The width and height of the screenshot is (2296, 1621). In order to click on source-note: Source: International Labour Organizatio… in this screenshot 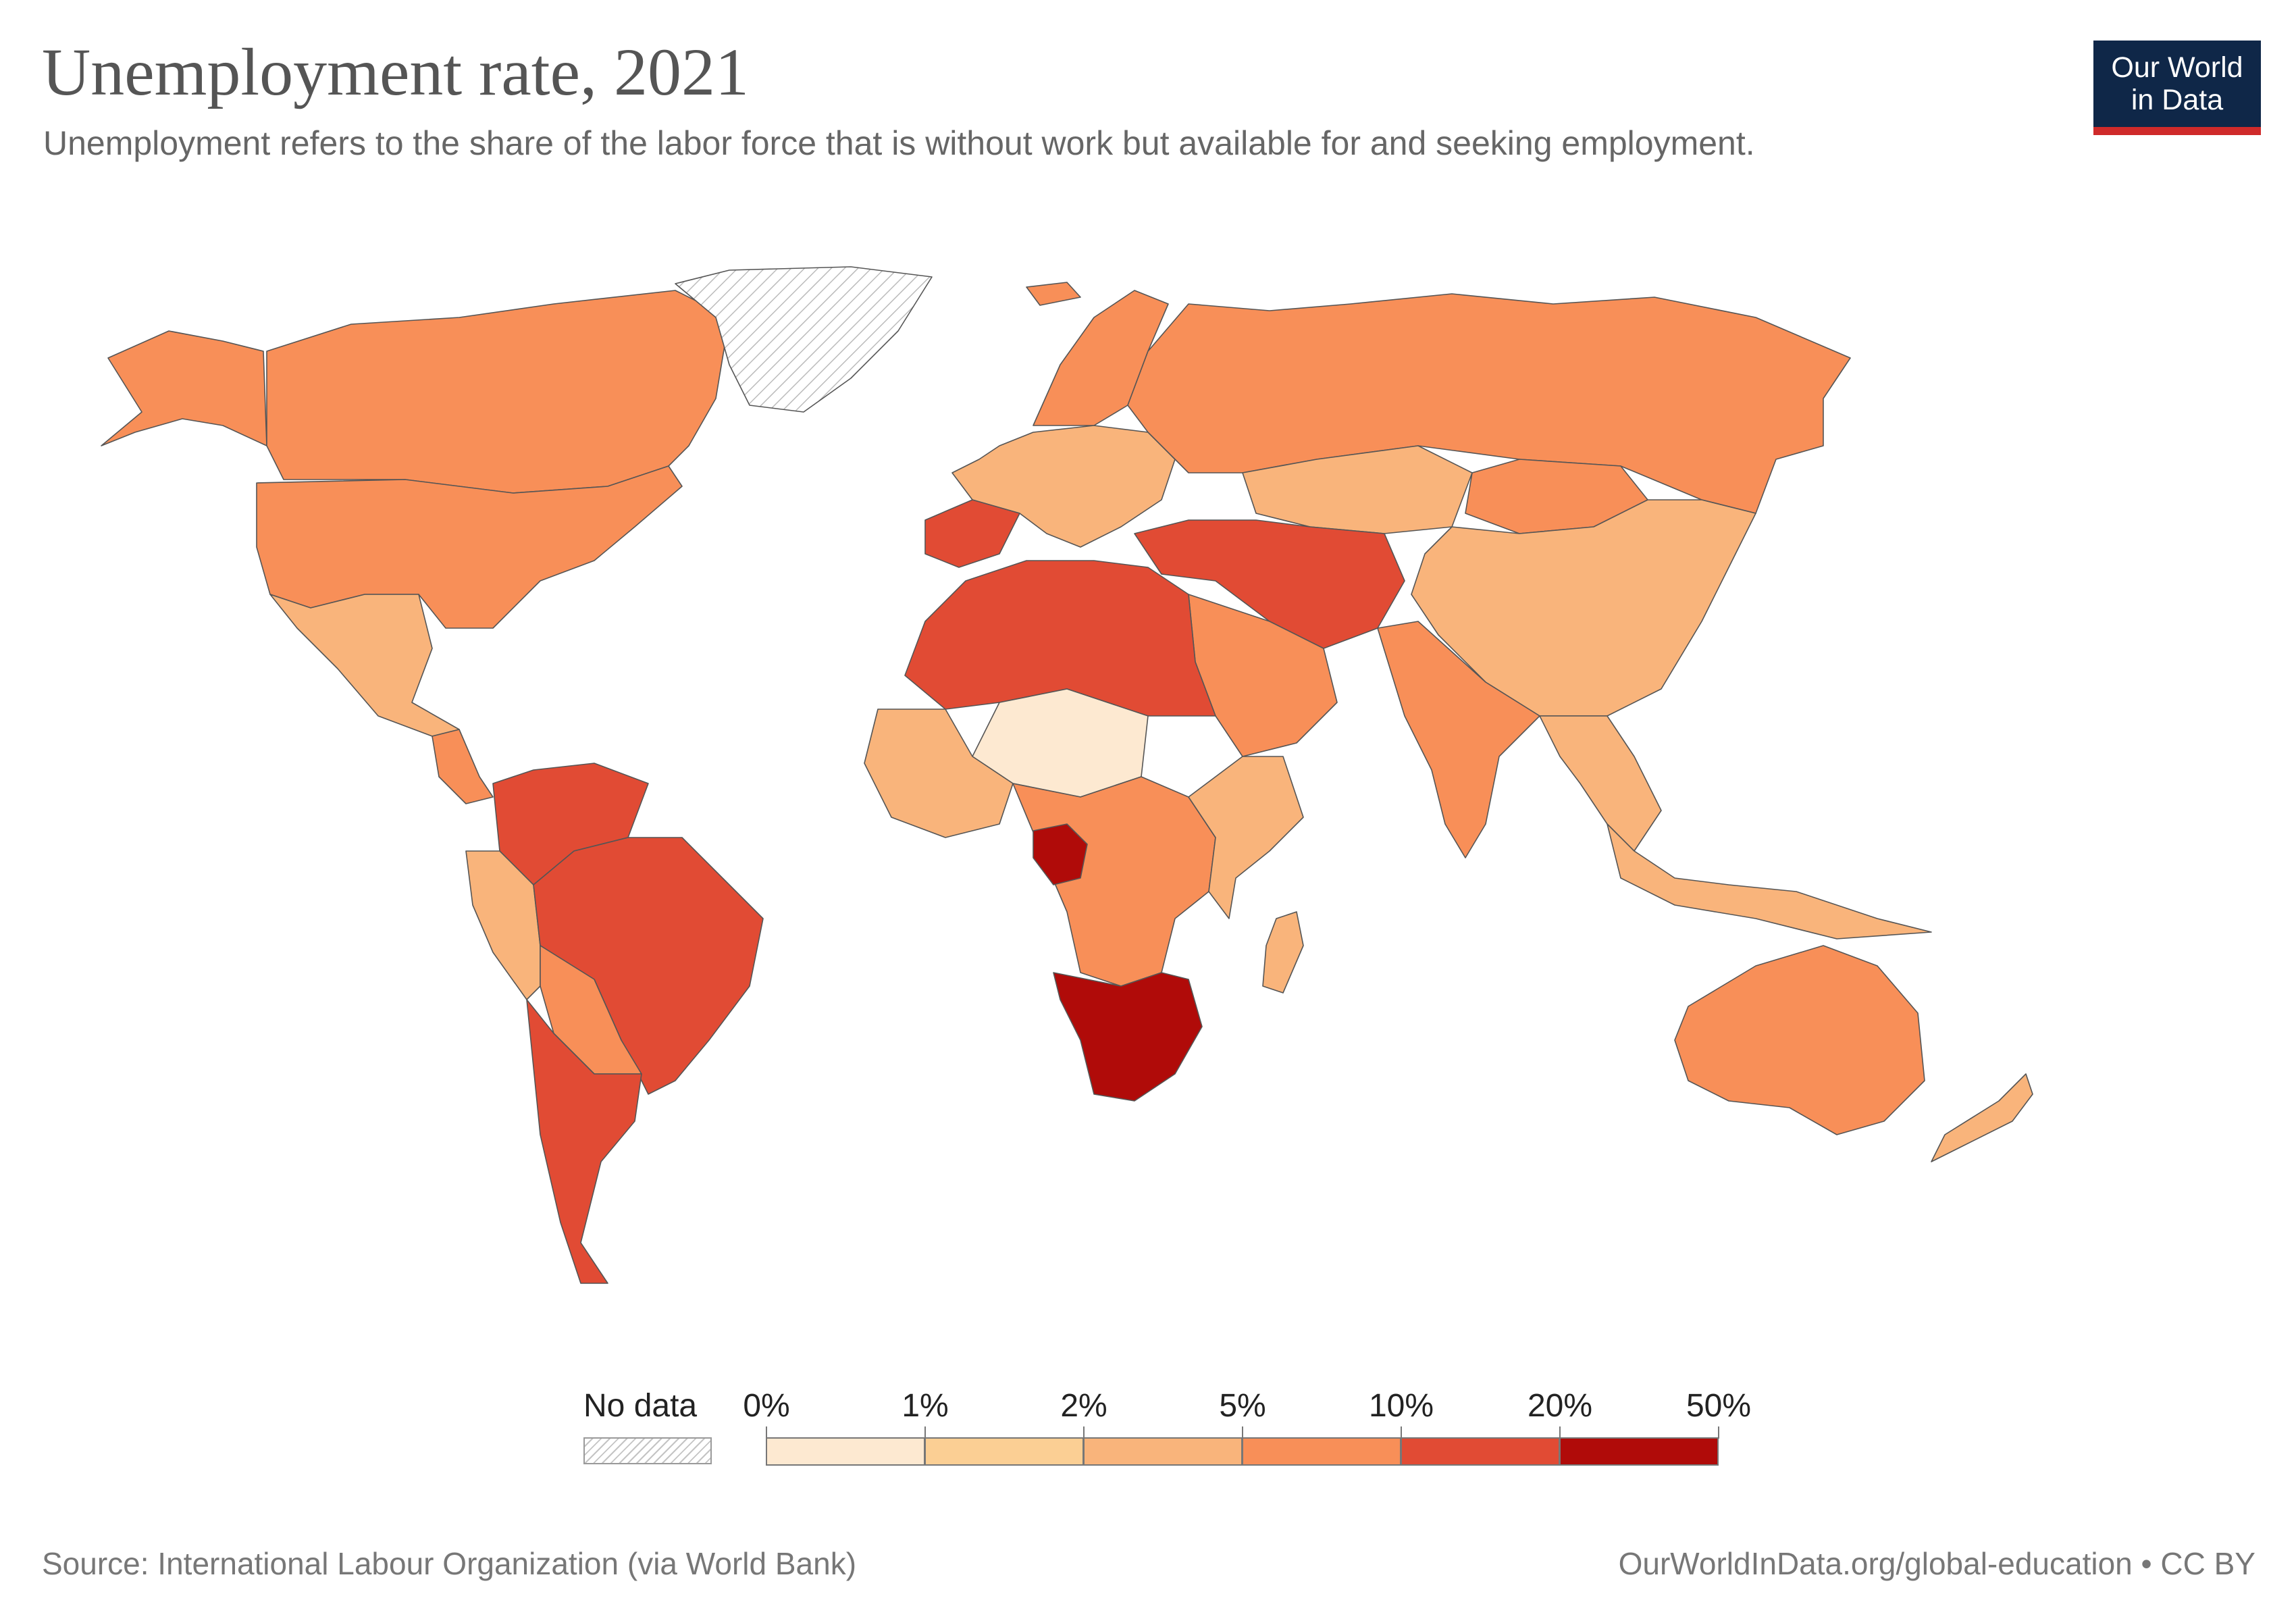, I will do `click(450, 1563)`.